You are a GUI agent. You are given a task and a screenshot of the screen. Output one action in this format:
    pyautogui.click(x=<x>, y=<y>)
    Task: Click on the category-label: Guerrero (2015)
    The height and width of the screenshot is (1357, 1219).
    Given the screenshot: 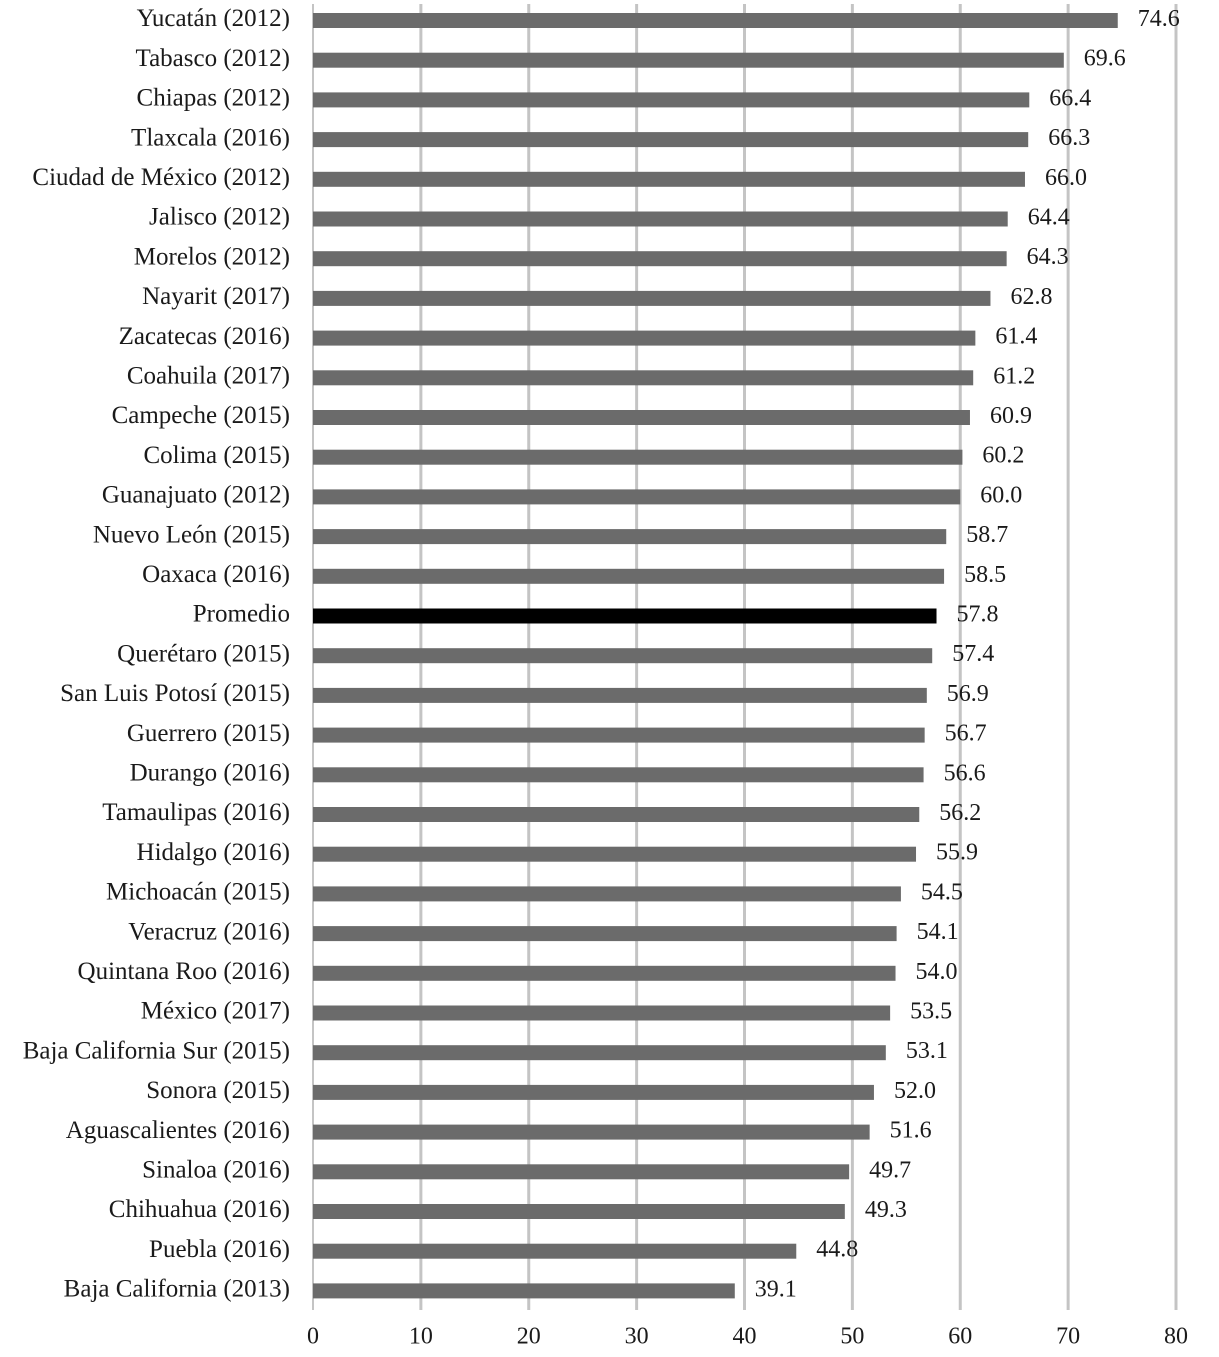 What is the action you would take?
    pyautogui.click(x=208, y=733)
    